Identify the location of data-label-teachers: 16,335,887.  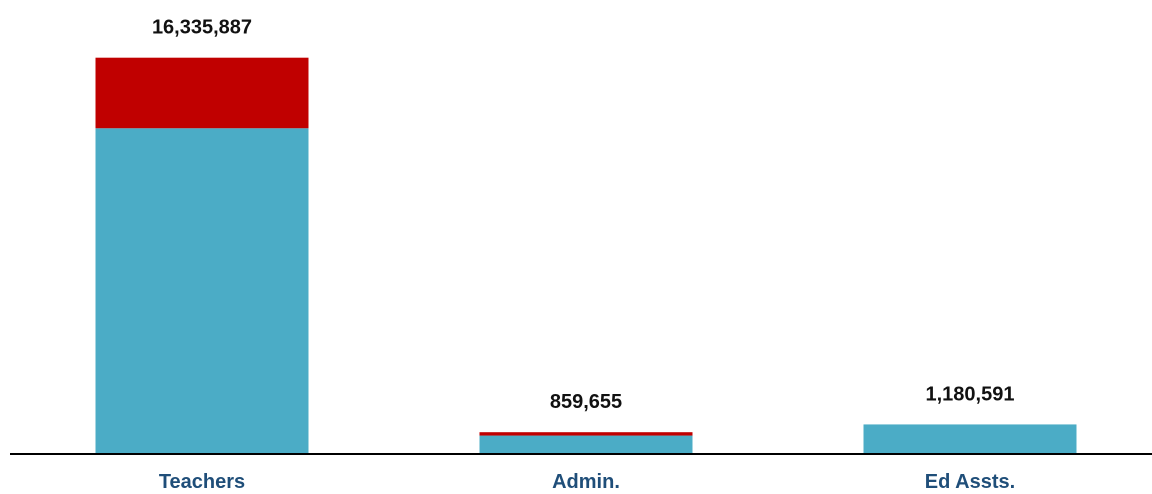
(202, 28).